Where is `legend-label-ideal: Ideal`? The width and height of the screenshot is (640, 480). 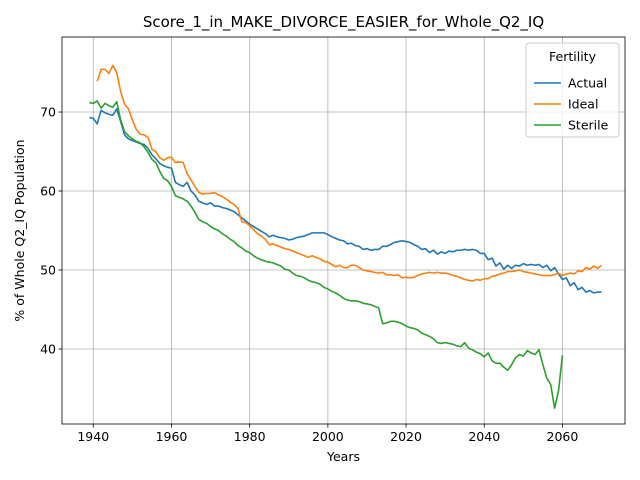
legend-label-ideal: Ideal is located at coordinates (583, 104).